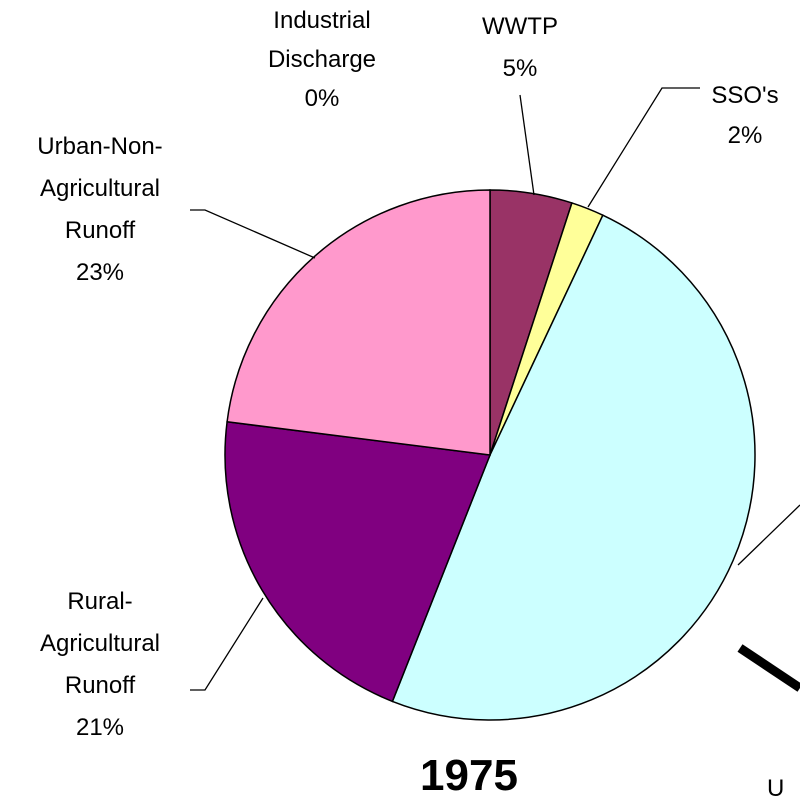 This screenshot has width=800, height=803. Describe the element at coordinates (744, 95) in the screenshot. I see `label-line: SSO's` at that location.